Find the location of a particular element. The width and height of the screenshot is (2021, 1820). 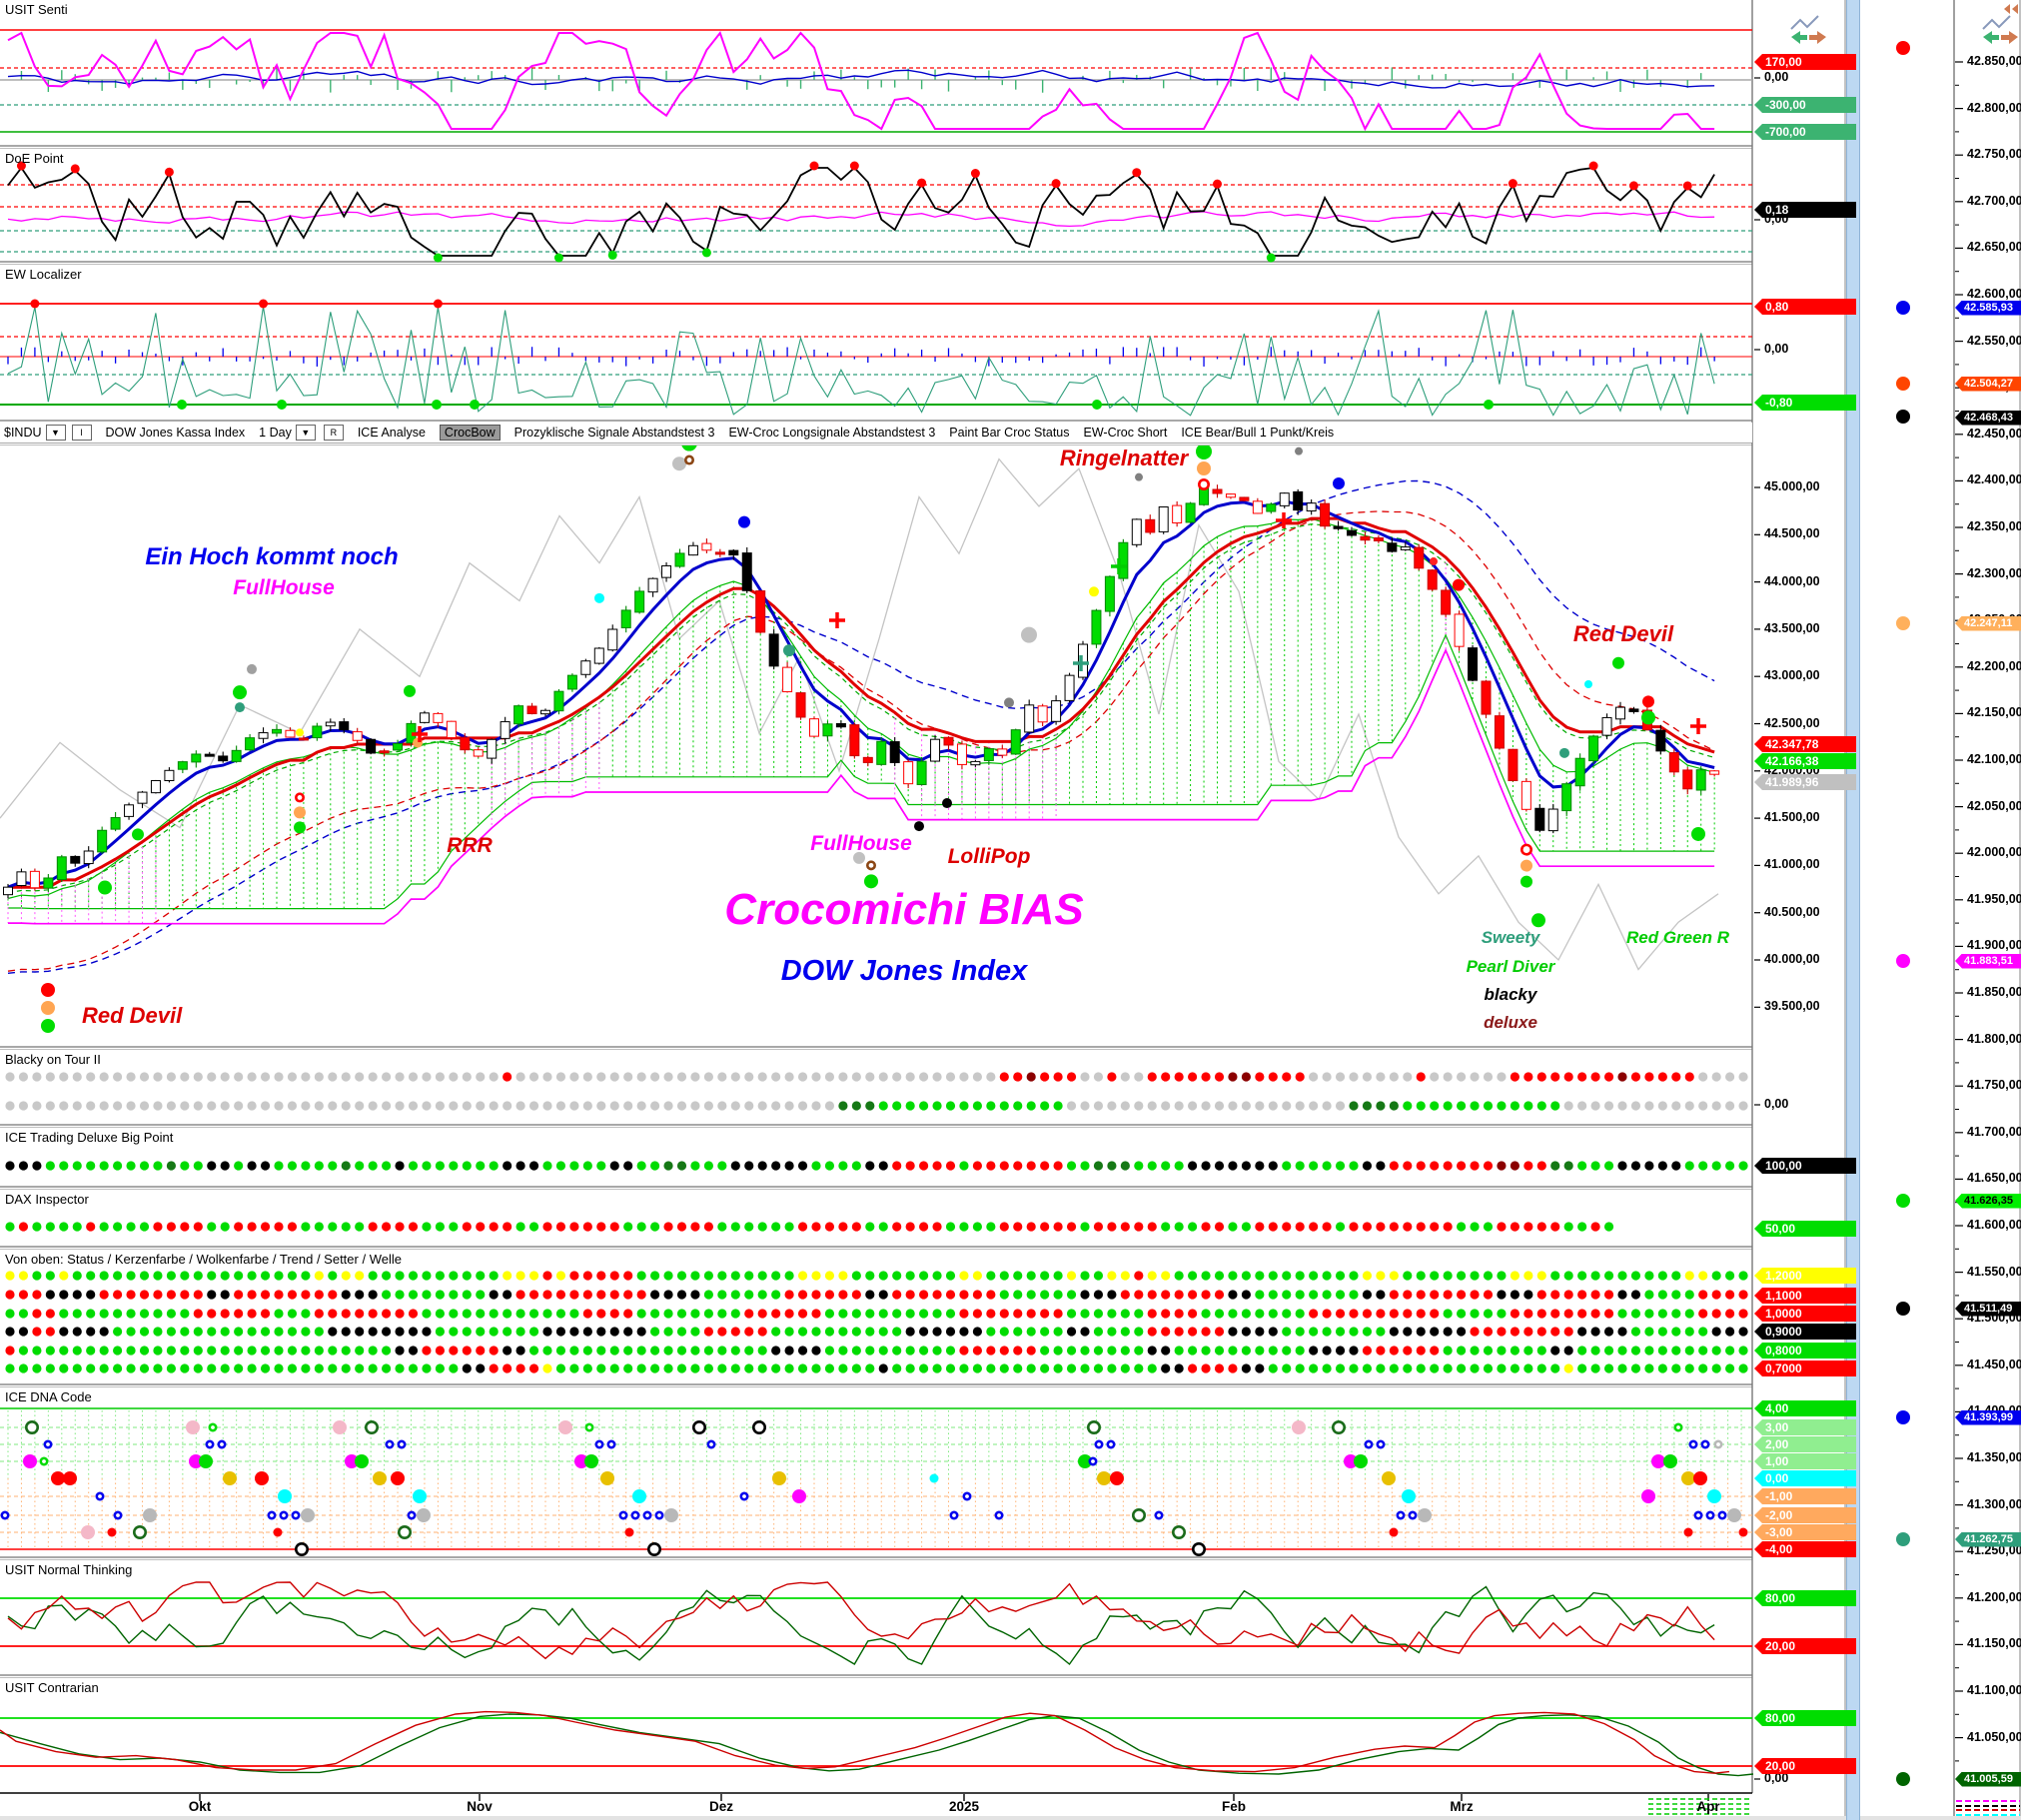

instrument-label: DOW Jones Kassa Index is located at coordinates (175, 433).